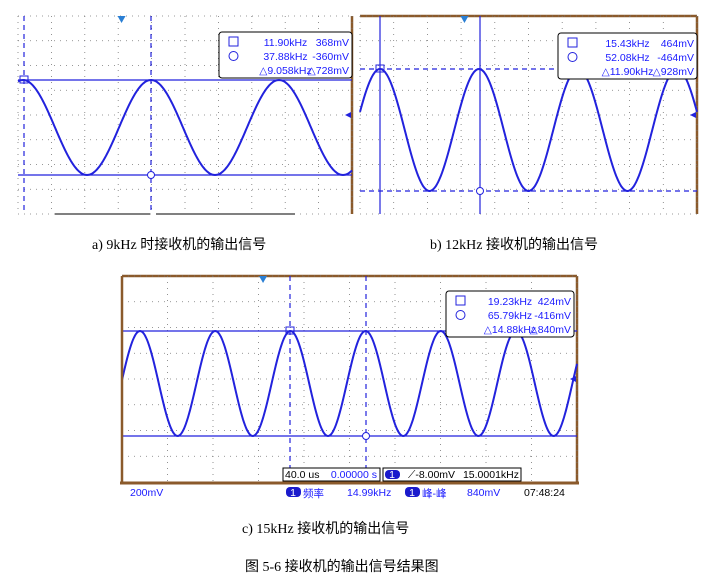  What do you see at coordinates (514, 245) in the screenshot?
I see `caption-b: b) 12kHz 接收机的输出信号` at bounding box center [514, 245].